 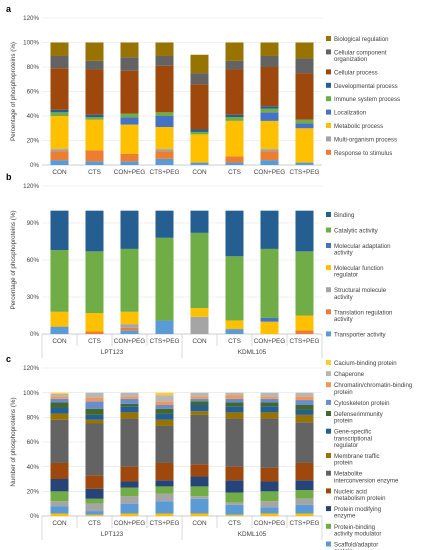 What do you see at coordinates (31, 43) in the screenshot?
I see `y-tick-label: 100%` at bounding box center [31, 43].